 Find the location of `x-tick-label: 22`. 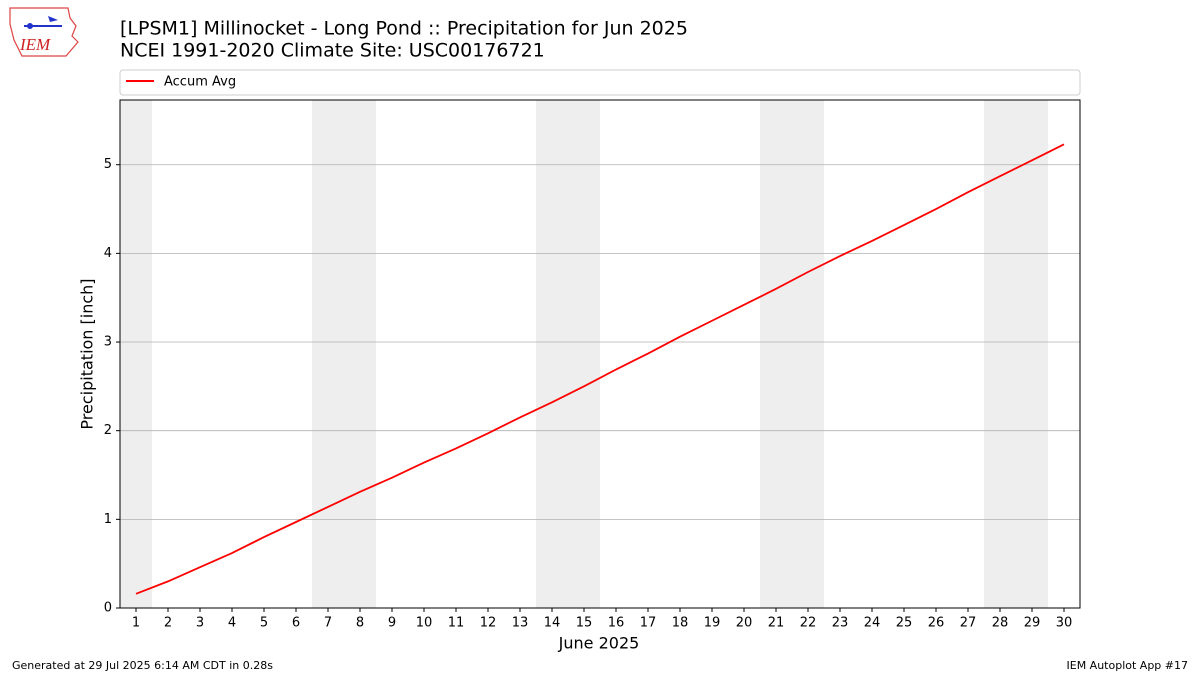

x-tick-label: 22 is located at coordinates (808, 623).